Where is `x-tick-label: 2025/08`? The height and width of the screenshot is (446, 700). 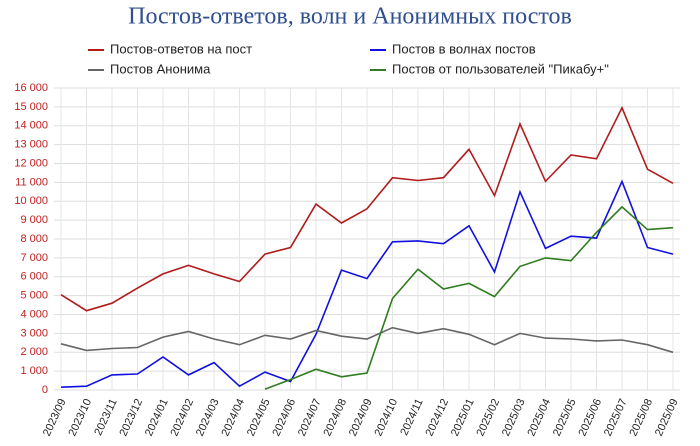
x-tick-label: 2025/08 is located at coordinates (641, 417).